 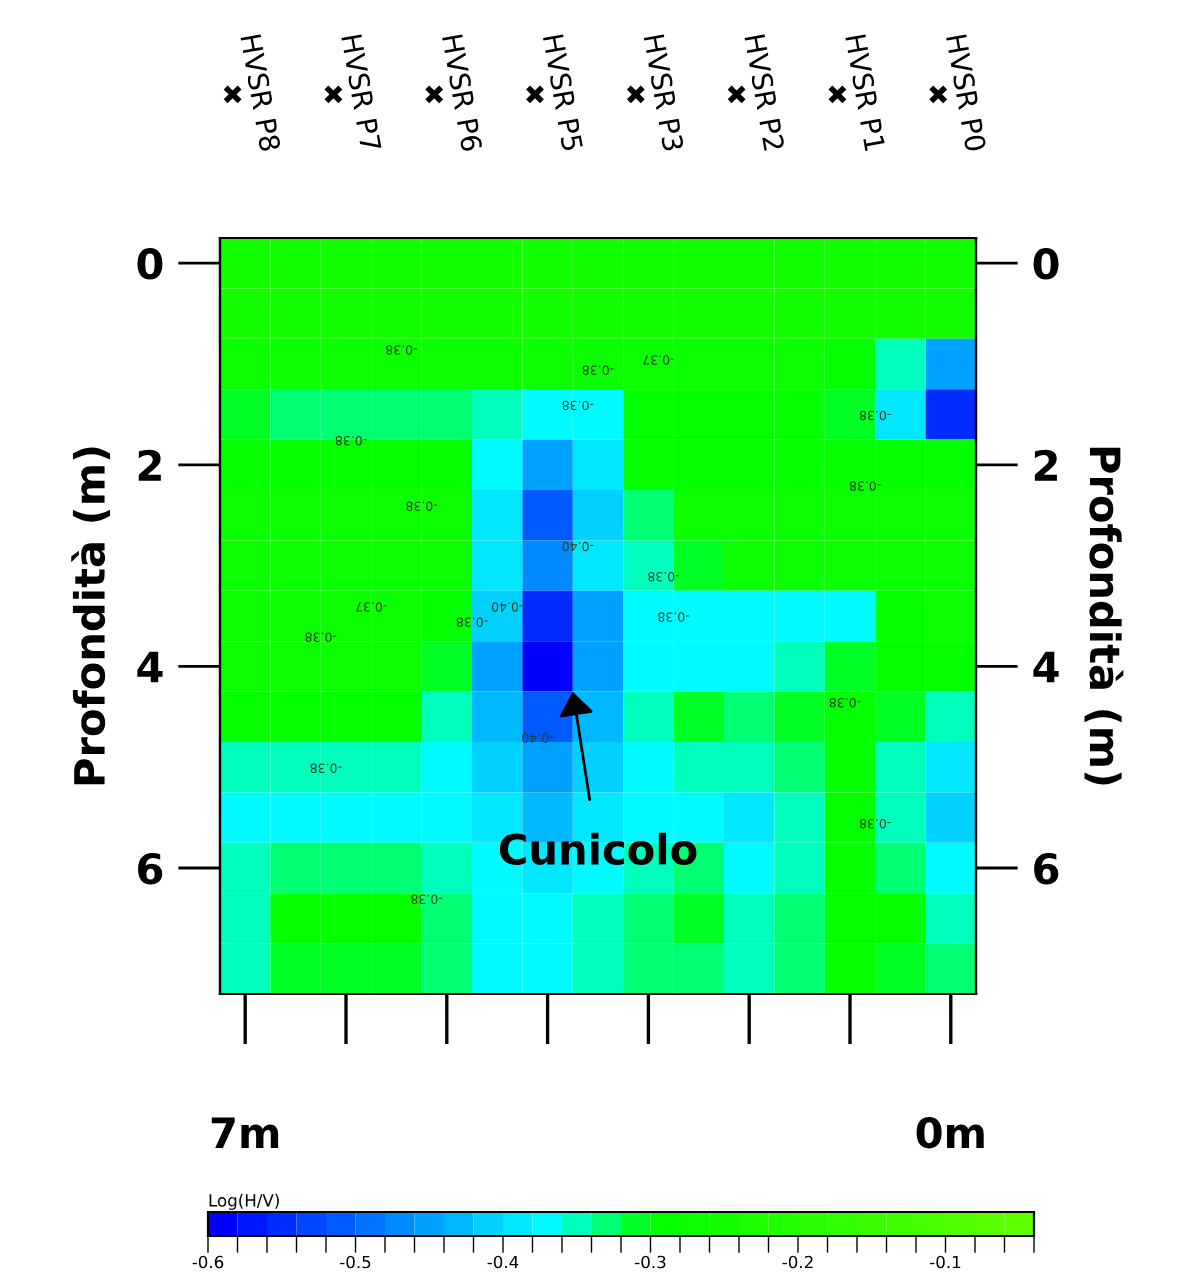 I want to click on text: HVSR P0, so click(x=966, y=93).